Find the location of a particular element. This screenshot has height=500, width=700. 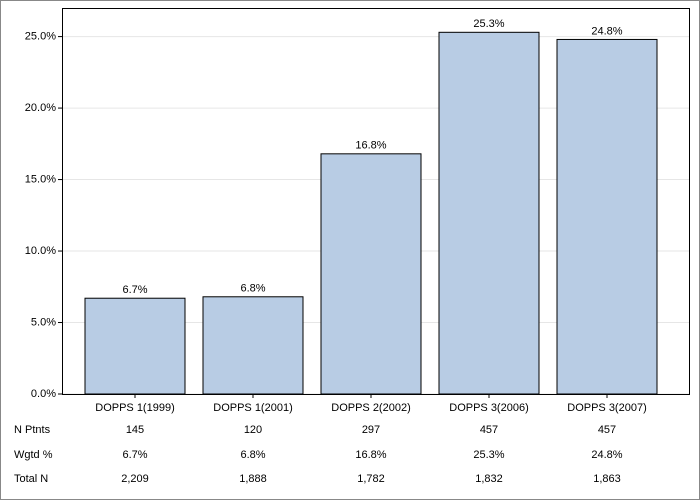

x-tick-label: DOPPS 1(1999) is located at coordinates (134, 408).